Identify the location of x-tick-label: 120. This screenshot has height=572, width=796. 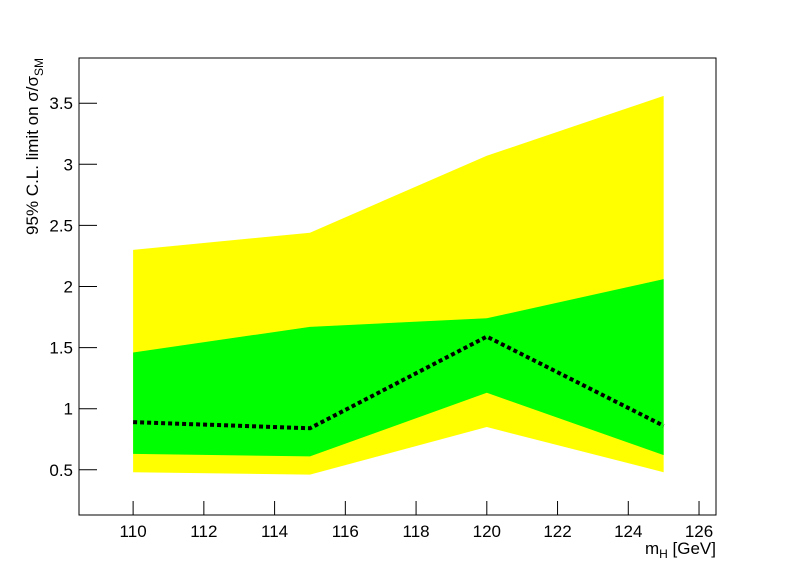
(487, 531).